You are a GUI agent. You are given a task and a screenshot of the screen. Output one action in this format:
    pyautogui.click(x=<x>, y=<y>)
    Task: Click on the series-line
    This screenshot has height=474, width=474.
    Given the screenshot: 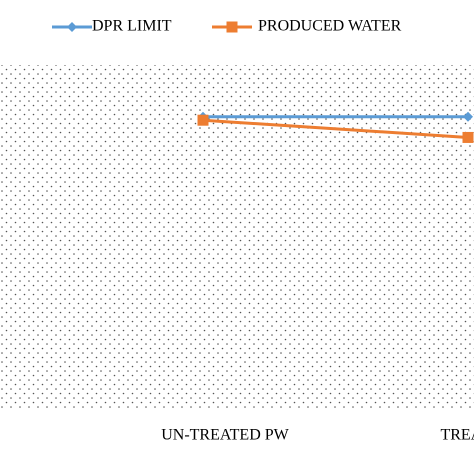 What is the action you would take?
    pyautogui.click(x=335, y=128)
    